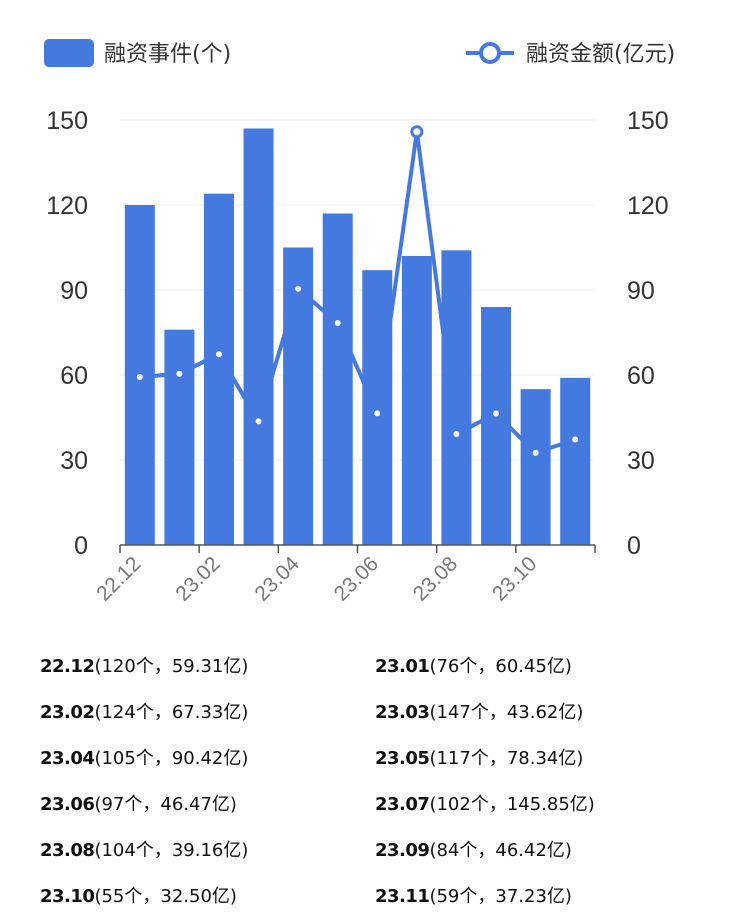  I want to click on x-axis: 22.12 23.02 23.04 23.06 23.08 23.10, so click(344, 575).